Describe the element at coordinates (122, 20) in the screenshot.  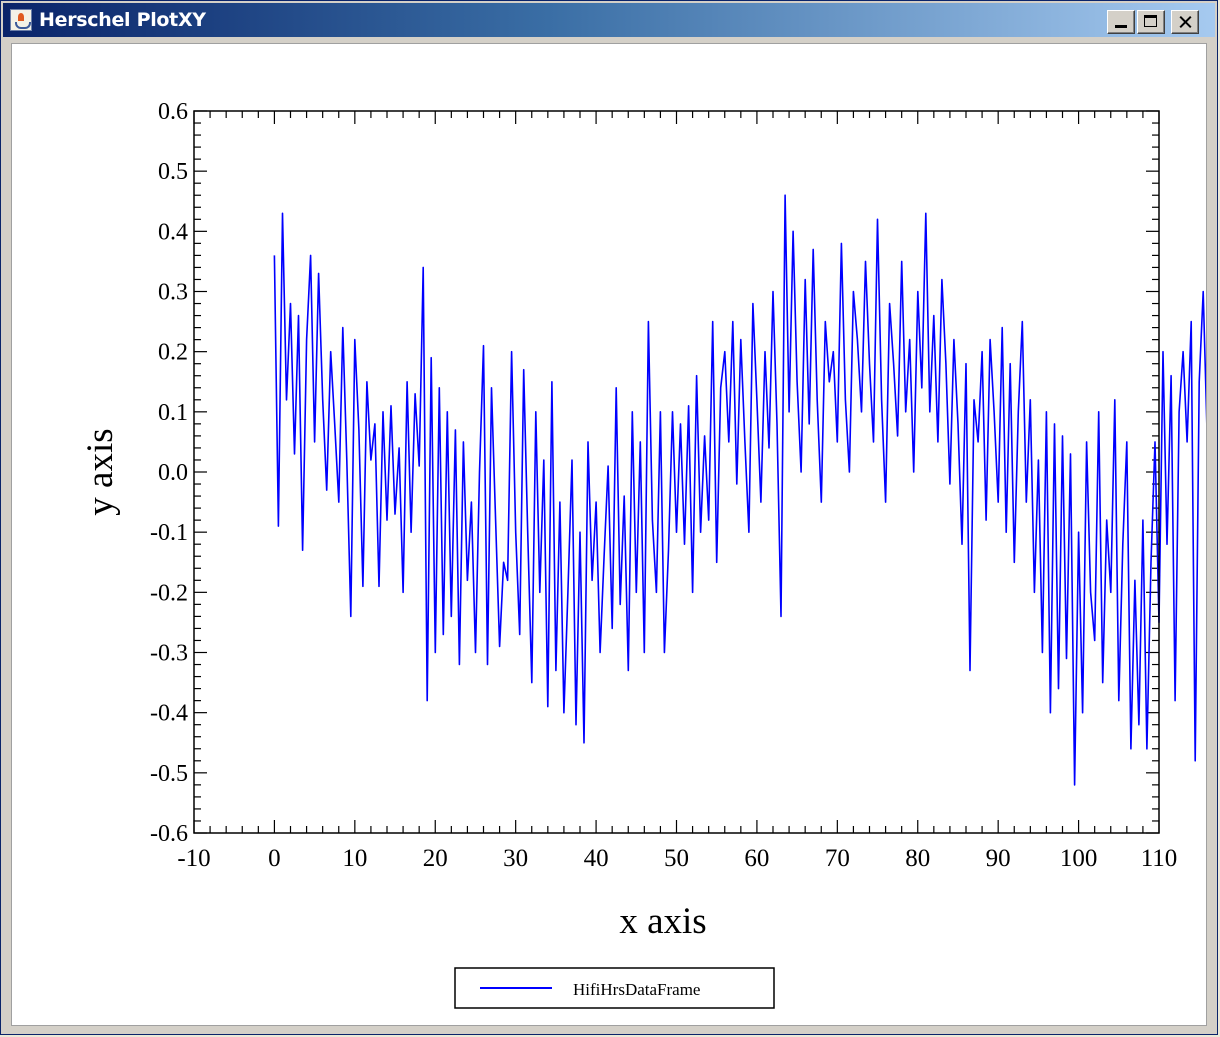
I see `window-title: Herschel PlotXY` at that location.